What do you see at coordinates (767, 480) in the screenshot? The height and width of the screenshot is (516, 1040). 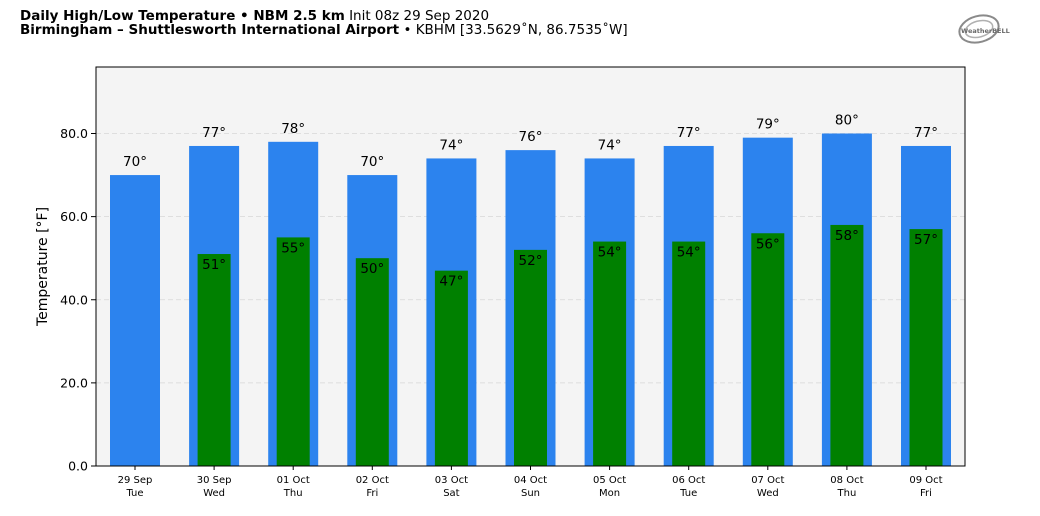 I see `x-tick-date: 07 Oct` at bounding box center [767, 480].